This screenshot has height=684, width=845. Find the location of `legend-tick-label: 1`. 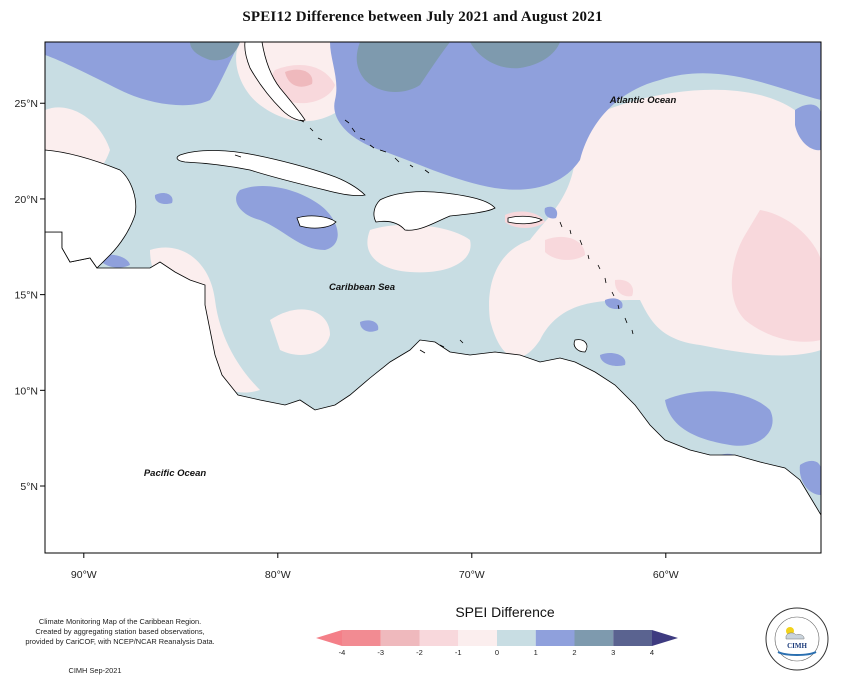

legend-tick-label: 1 is located at coordinates (535, 652).